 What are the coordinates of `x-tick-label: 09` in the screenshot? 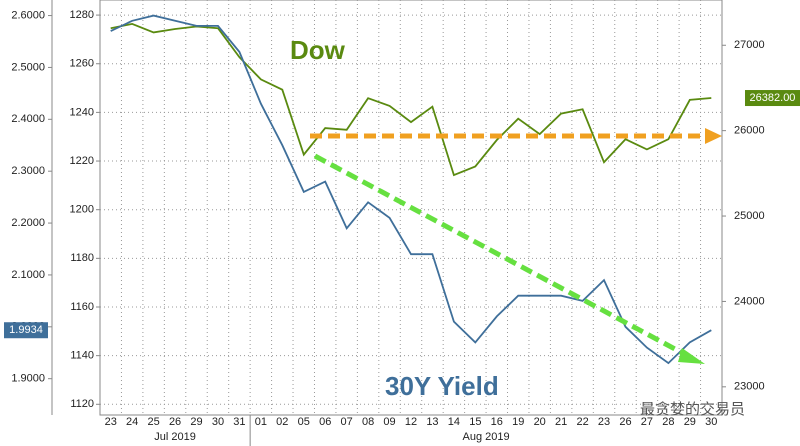 It's located at (389, 422).